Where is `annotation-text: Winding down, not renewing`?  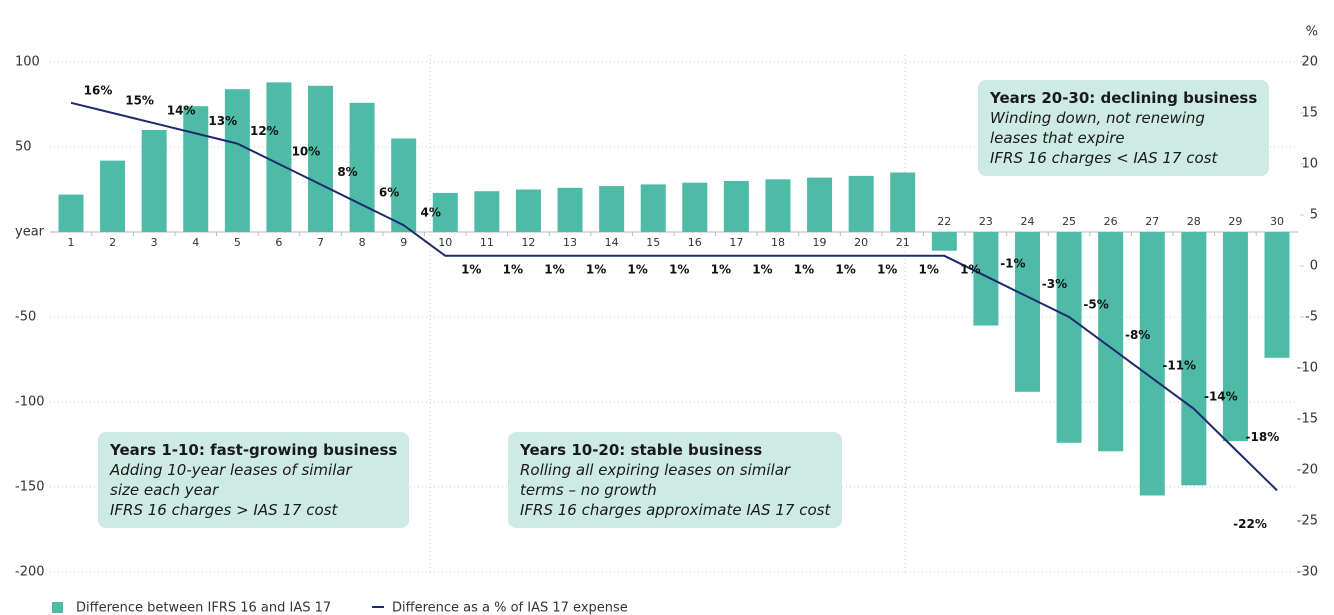 annotation-text: Winding down, not renewing is located at coordinates (1097, 118).